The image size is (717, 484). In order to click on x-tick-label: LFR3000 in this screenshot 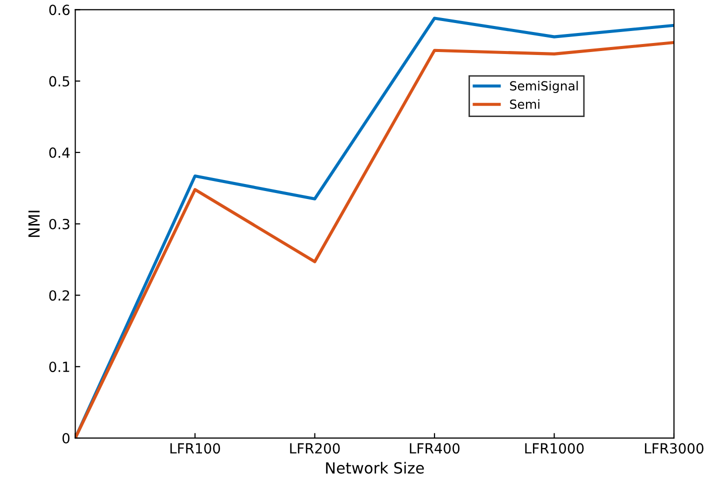, I will do `click(674, 448)`.